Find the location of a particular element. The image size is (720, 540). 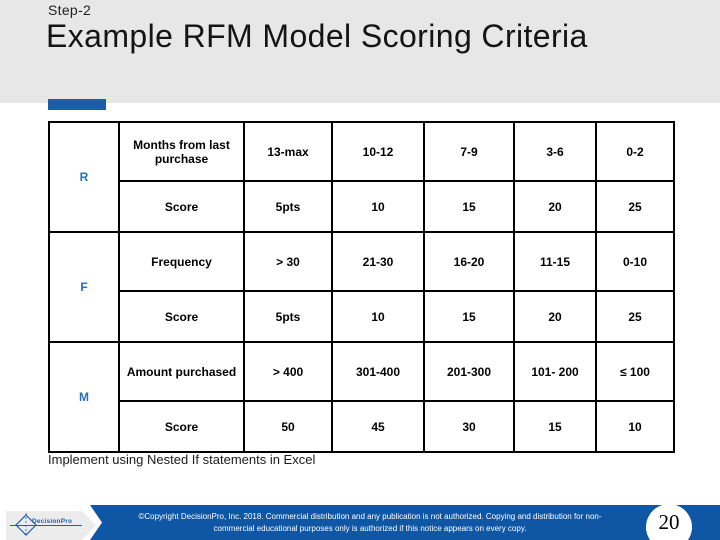

logo-text: DecisionPro is located at coordinates (52, 521).